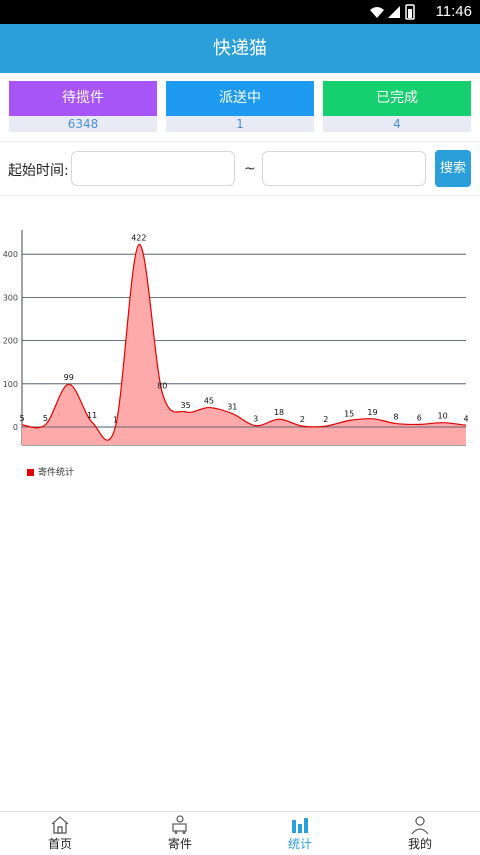  I want to click on data-label: 8, so click(395, 417).